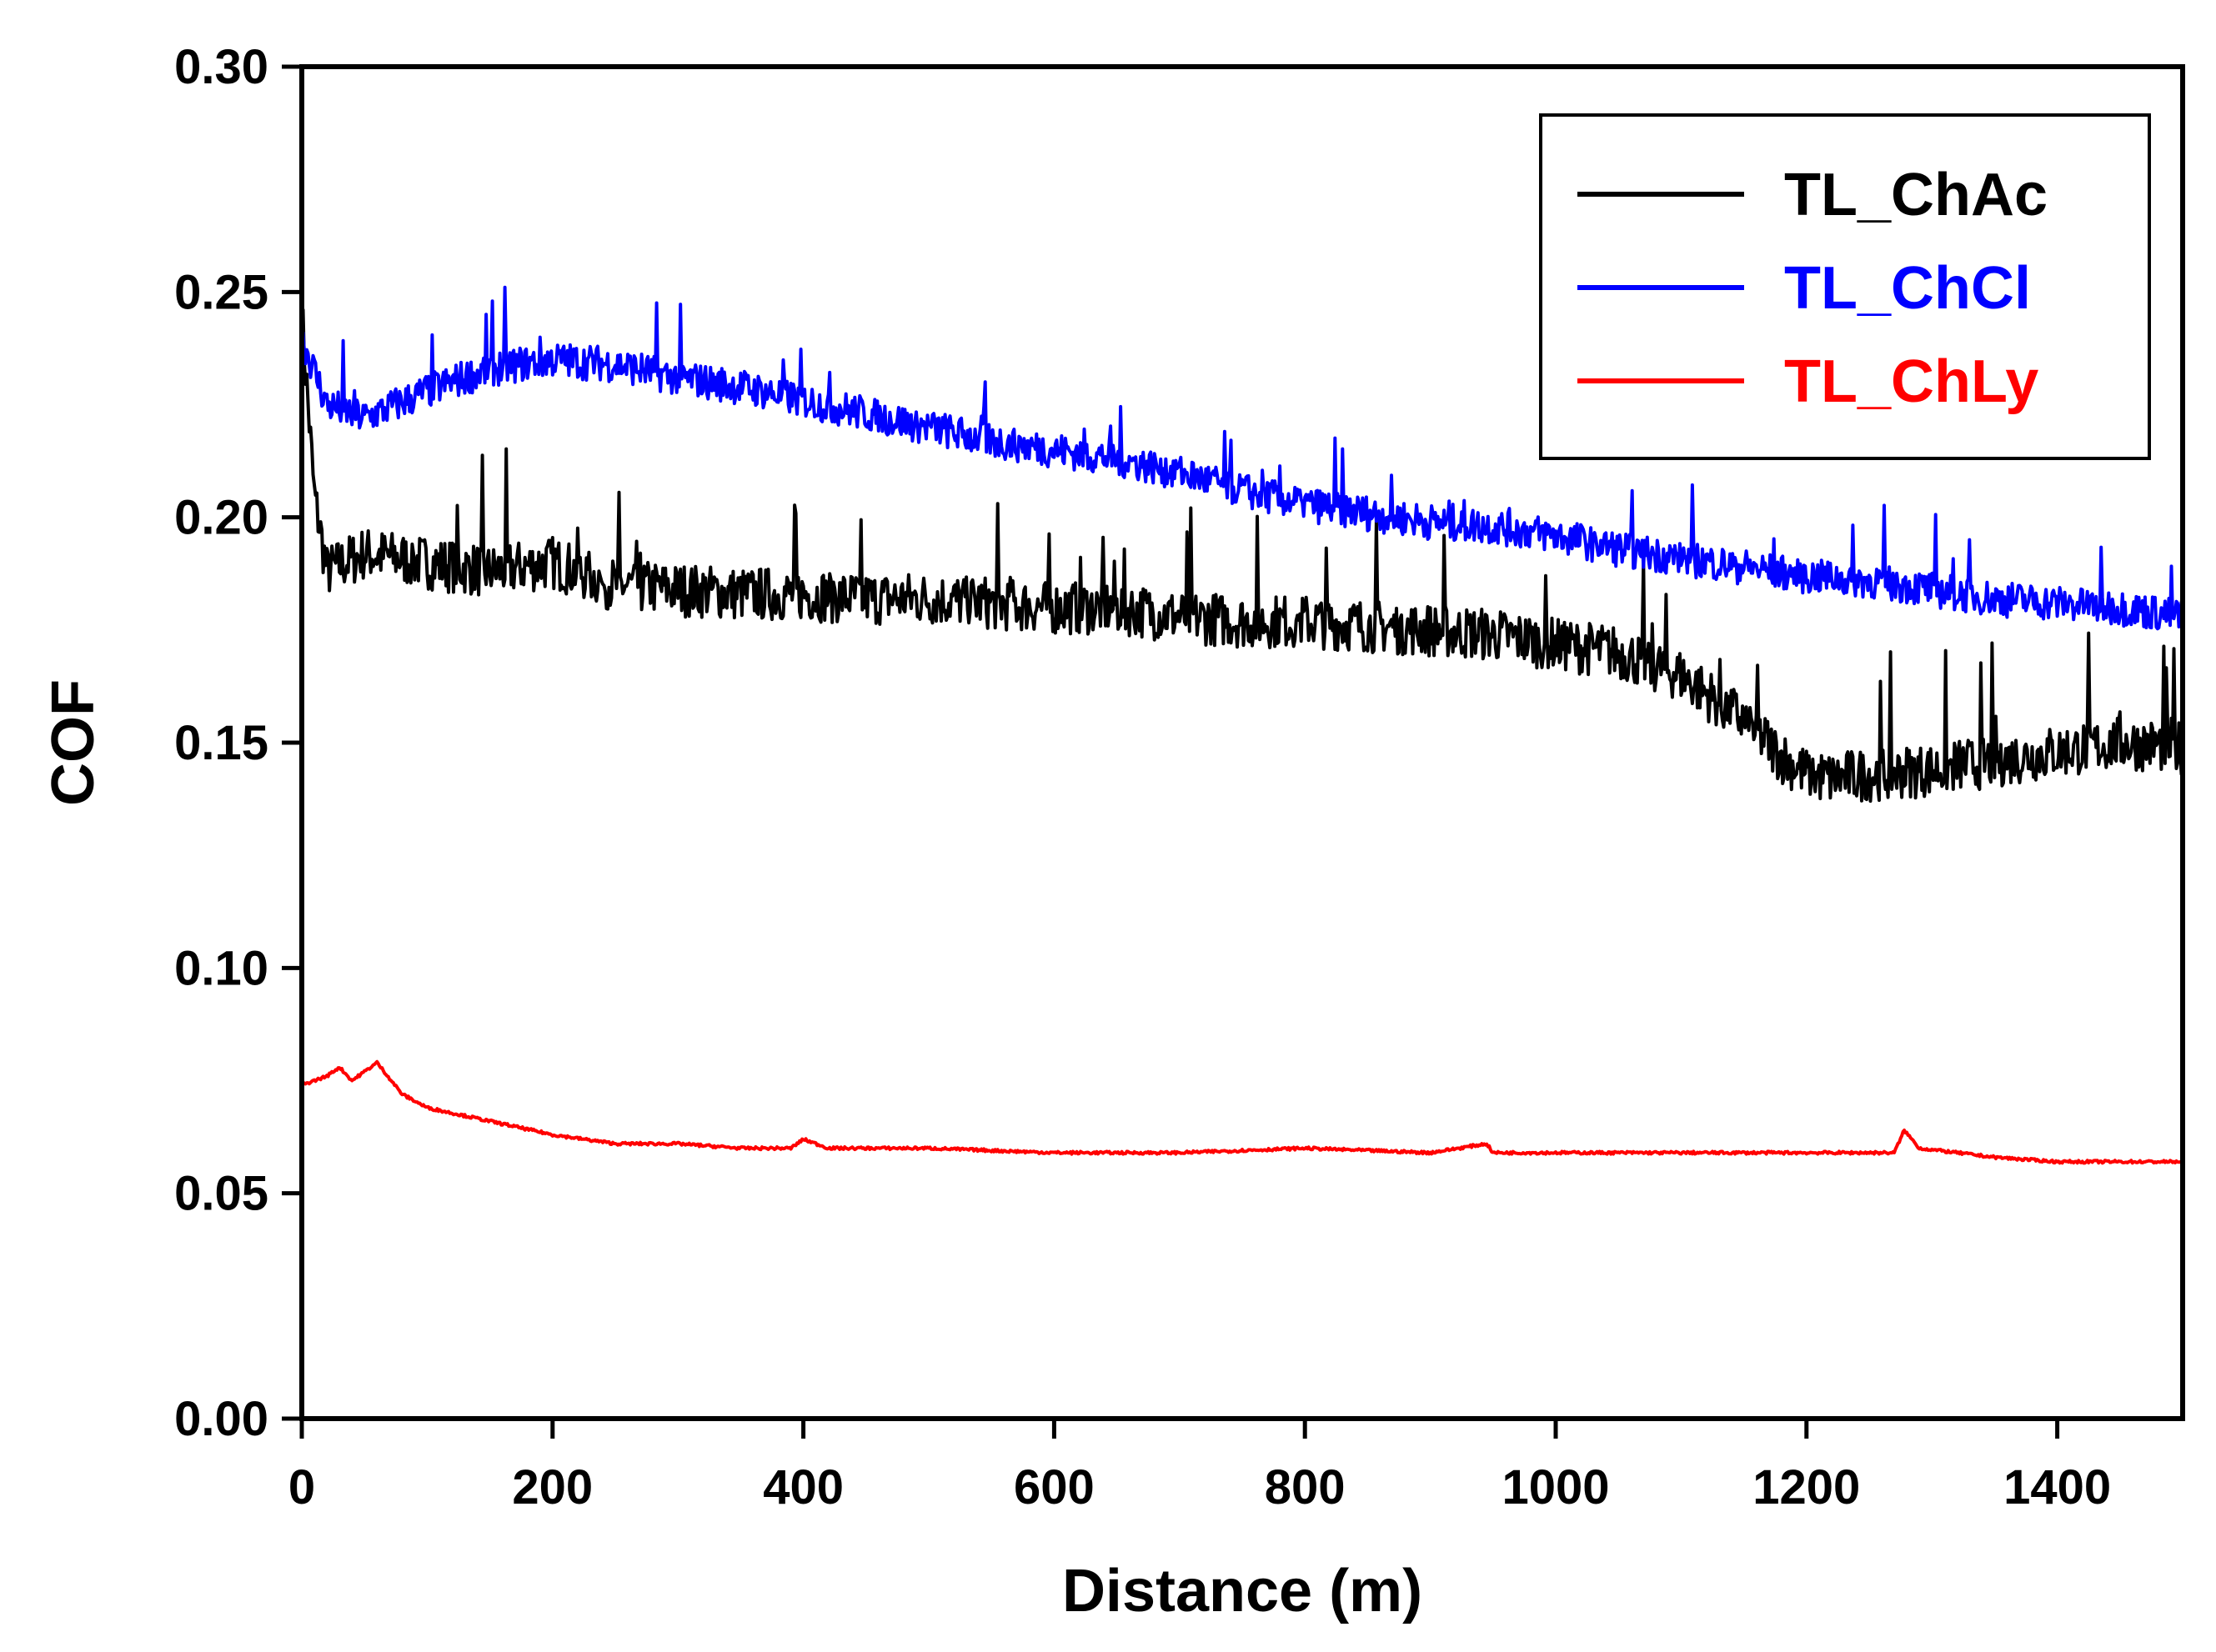 This screenshot has height=1652, width=2216. Describe the element at coordinates (221, 968) in the screenshot. I see `y-tick-label: 0.10` at that location.